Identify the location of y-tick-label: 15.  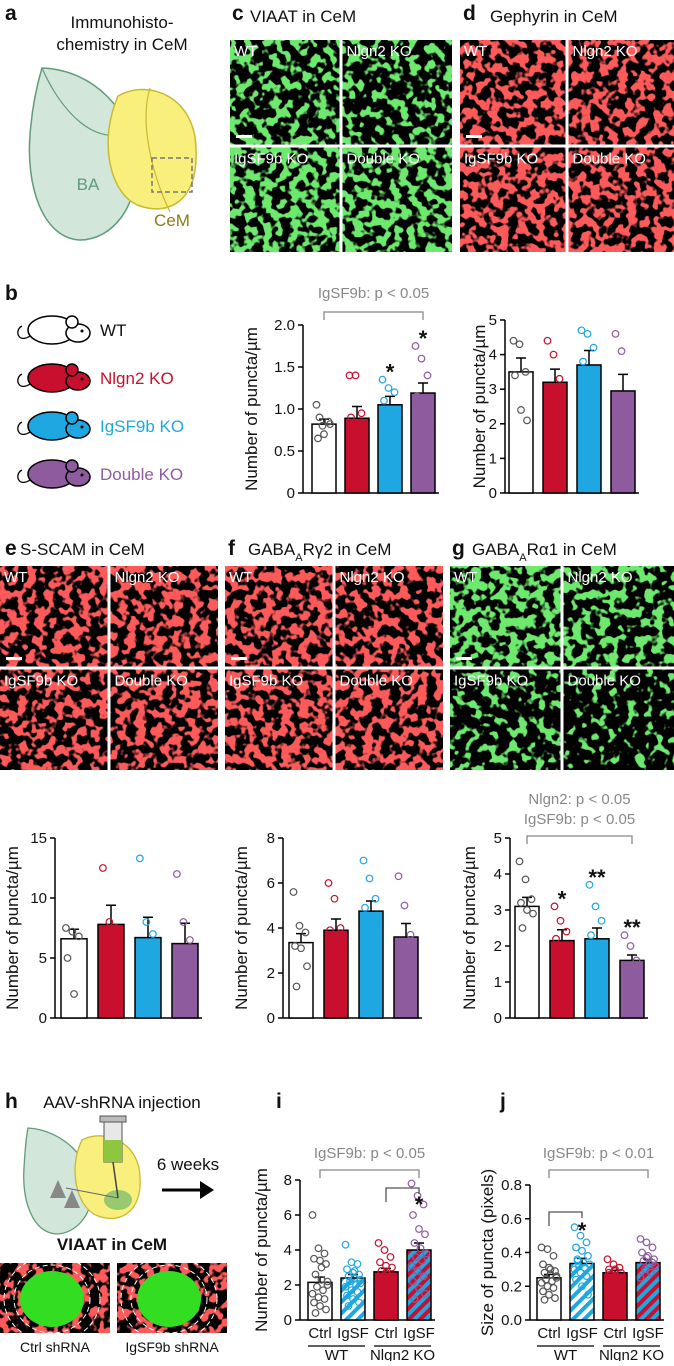
(38, 838).